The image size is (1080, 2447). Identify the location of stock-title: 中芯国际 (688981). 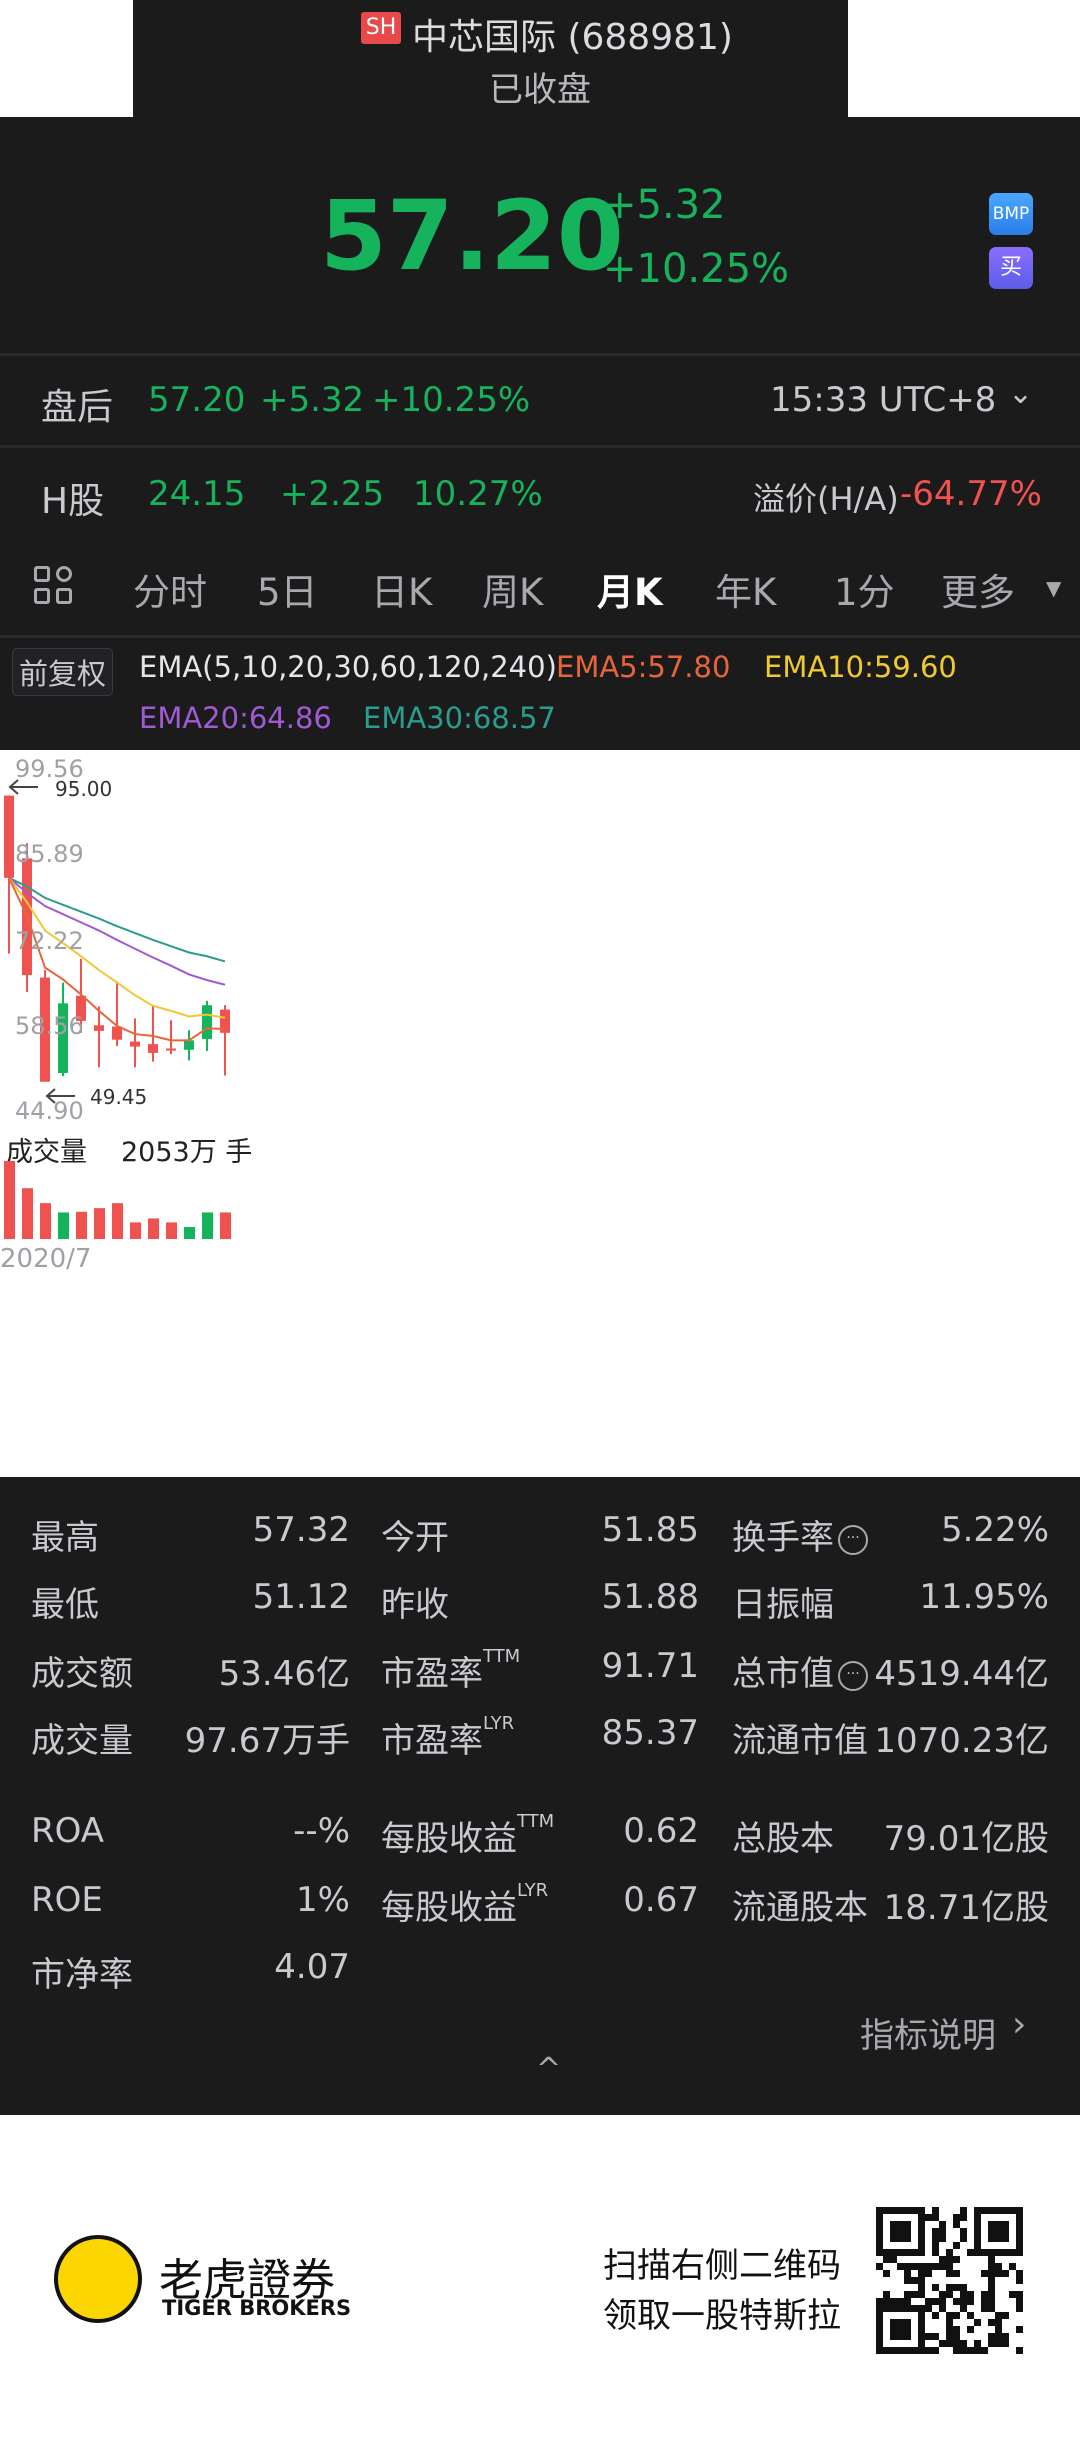
(572, 37).